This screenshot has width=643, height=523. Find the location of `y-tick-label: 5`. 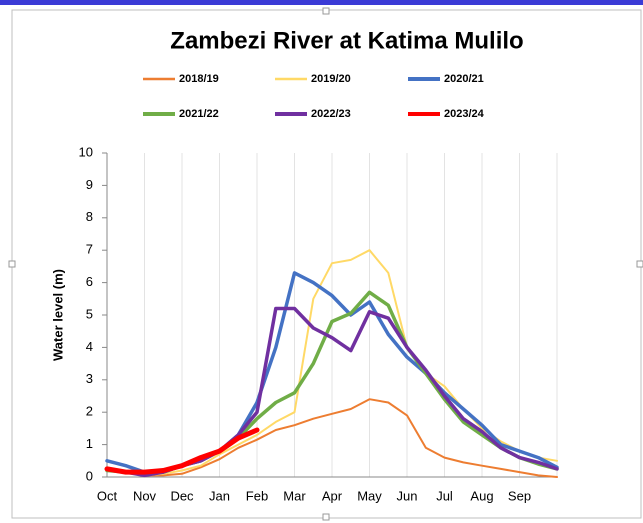

y-tick-label: 5 is located at coordinates (89, 313).